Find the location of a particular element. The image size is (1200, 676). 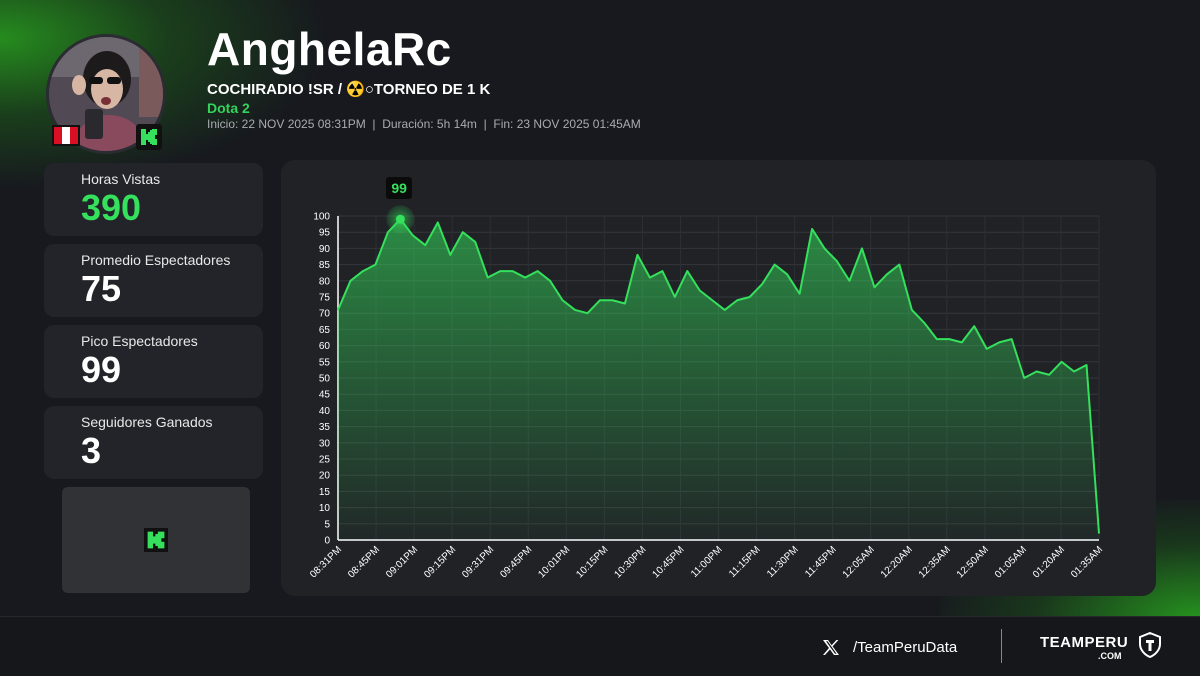

x-tick-label: 08:31PM is located at coordinates (326, 562).